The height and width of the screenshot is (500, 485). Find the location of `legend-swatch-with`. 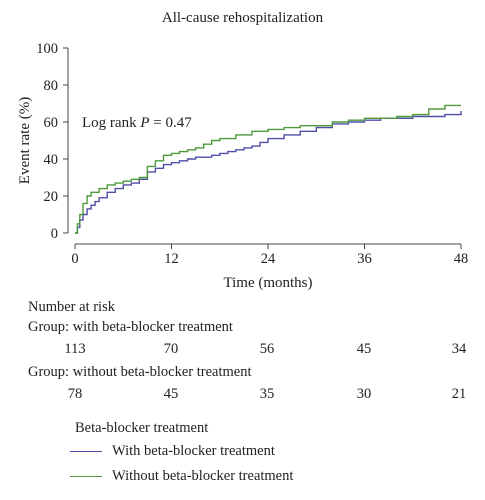

legend-swatch-with is located at coordinates (86, 451).